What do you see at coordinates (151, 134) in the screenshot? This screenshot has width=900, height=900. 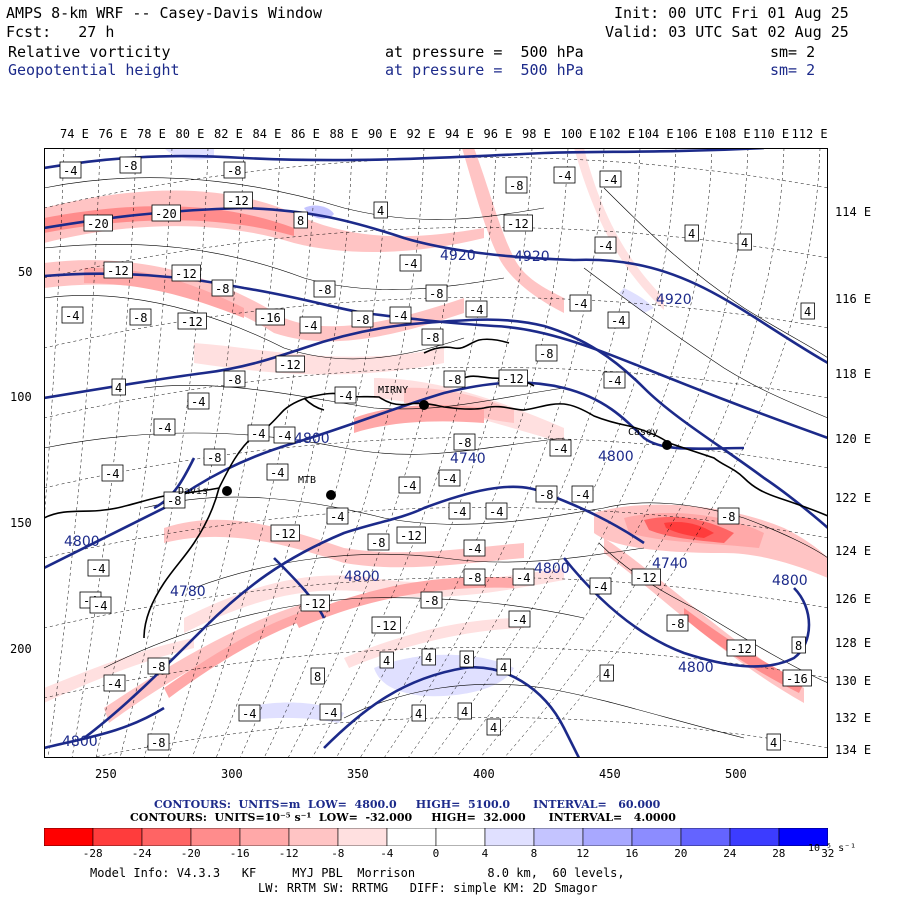 I see `top-longitude-label: 78 E` at bounding box center [151, 134].